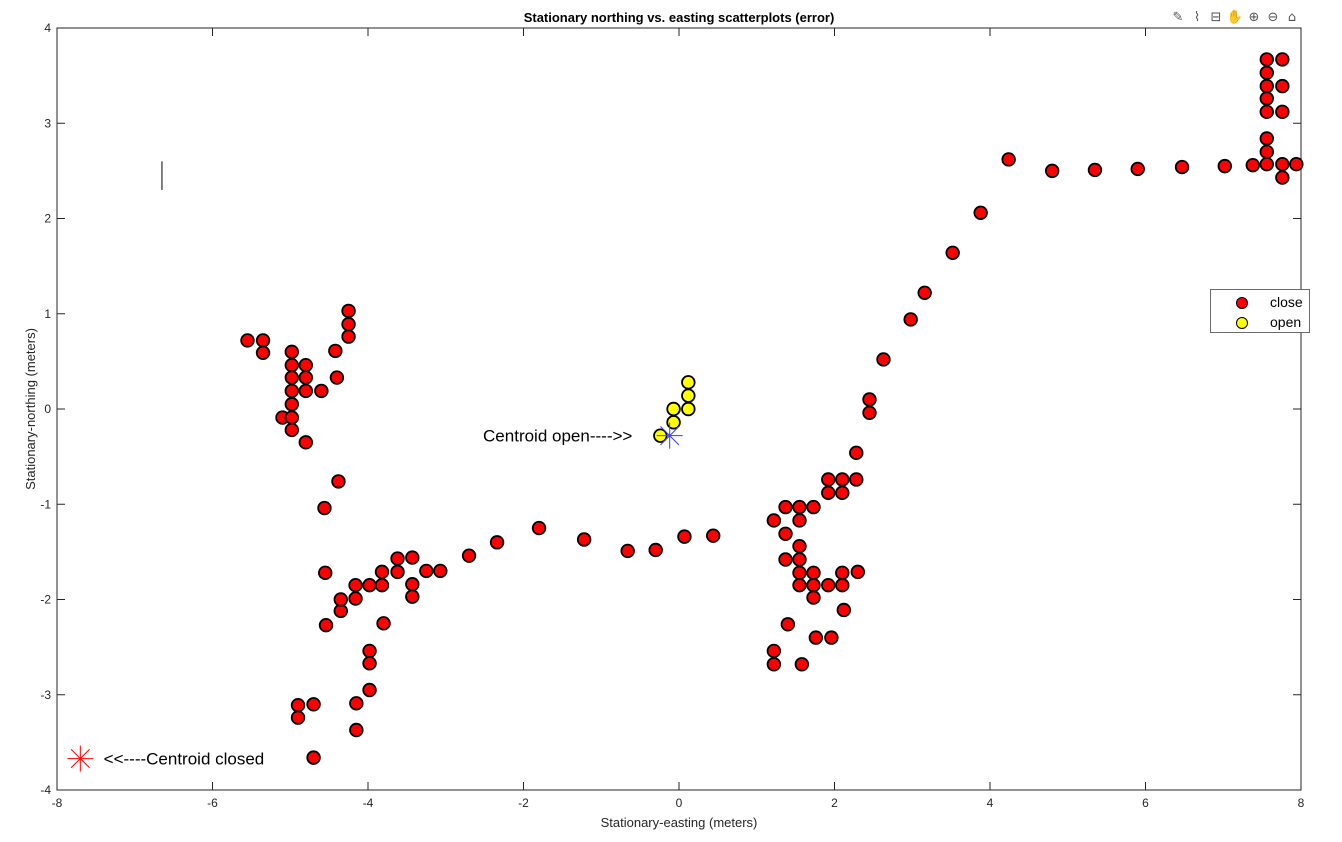 This screenshot has height=842, width=1342. Describe the element at coordinates (688, 382) in the screenshot. I see `data-point-open` at that location.